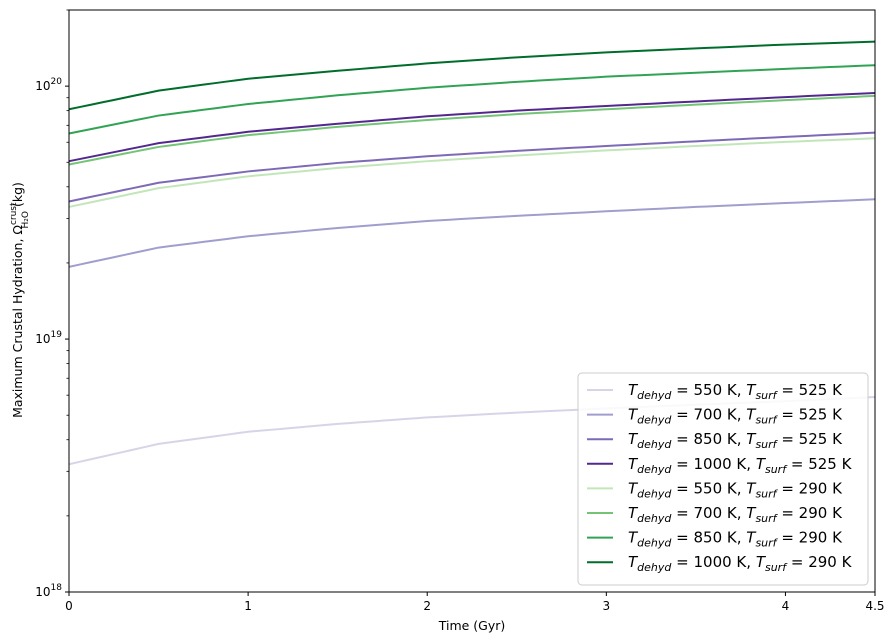  I want to click on legend-box, so click(723, 479).